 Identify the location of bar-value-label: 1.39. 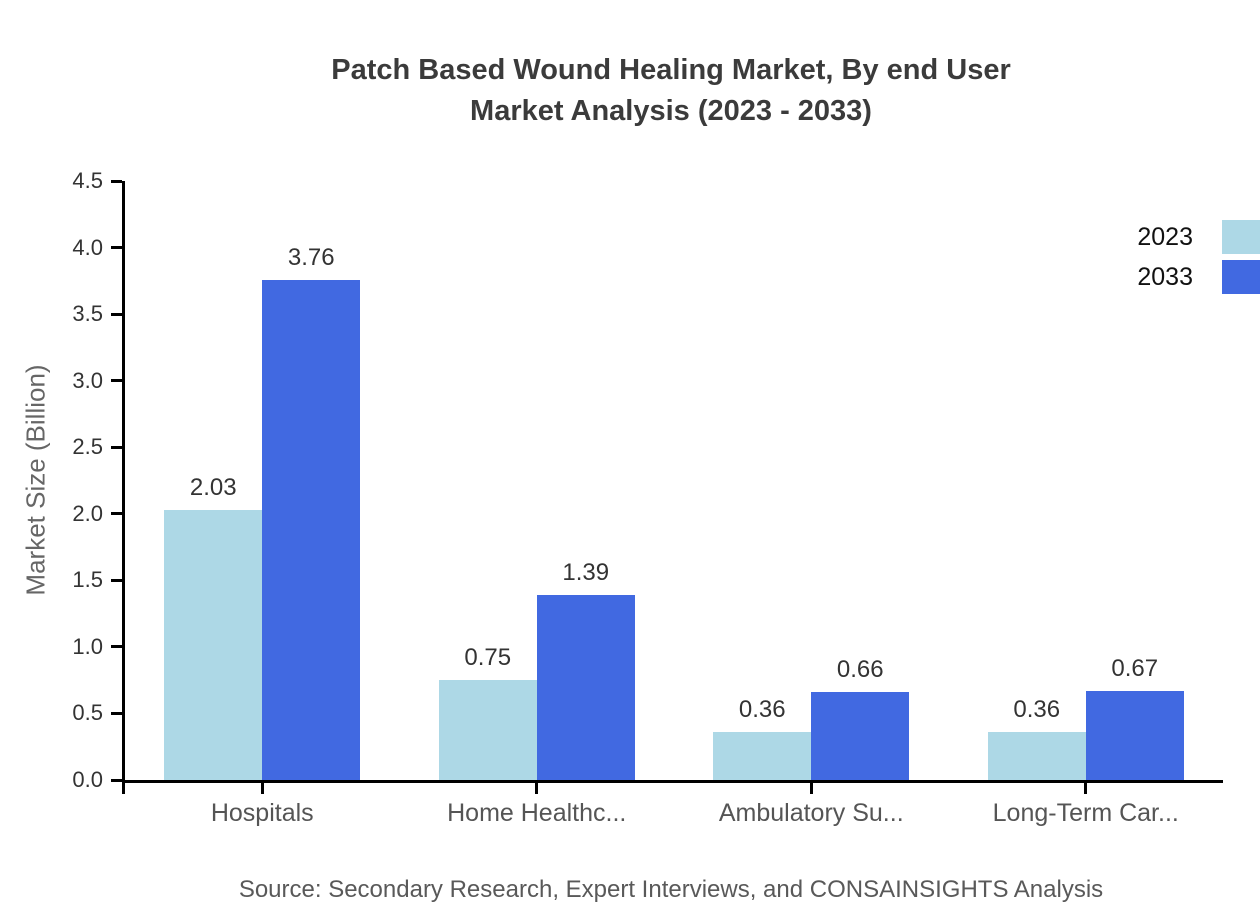
(586, 572).